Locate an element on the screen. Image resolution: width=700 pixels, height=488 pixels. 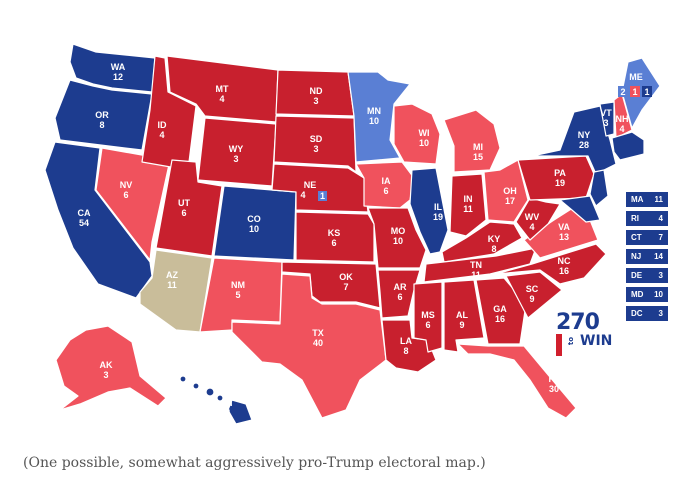
state-OK is located at coordinates (331, 285).